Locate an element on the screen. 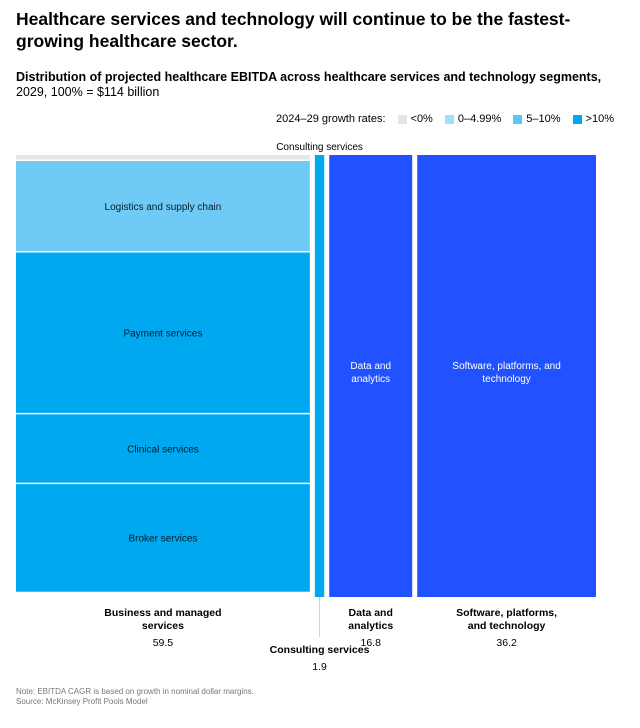 The height and width of the screenshot is (728, 640). column-label: Data and analytics is located at coordinates (370, 619).